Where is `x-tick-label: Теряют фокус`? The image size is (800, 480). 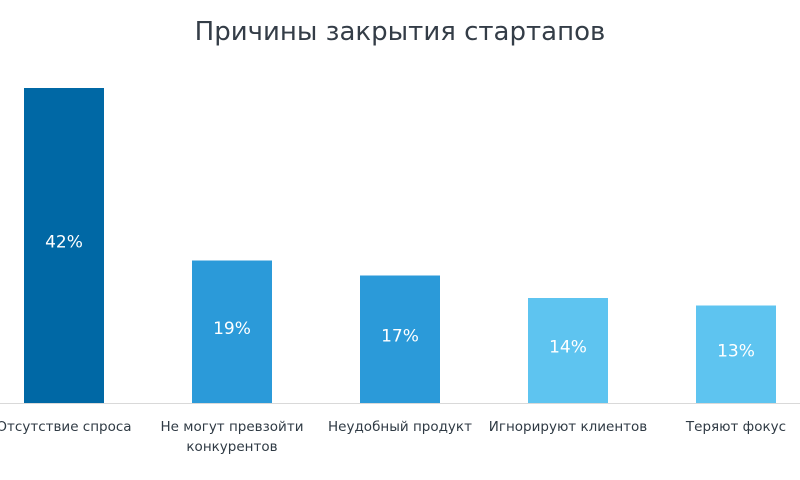
x-tick-label: Теряют фокус is located at coordinates (736, 427).